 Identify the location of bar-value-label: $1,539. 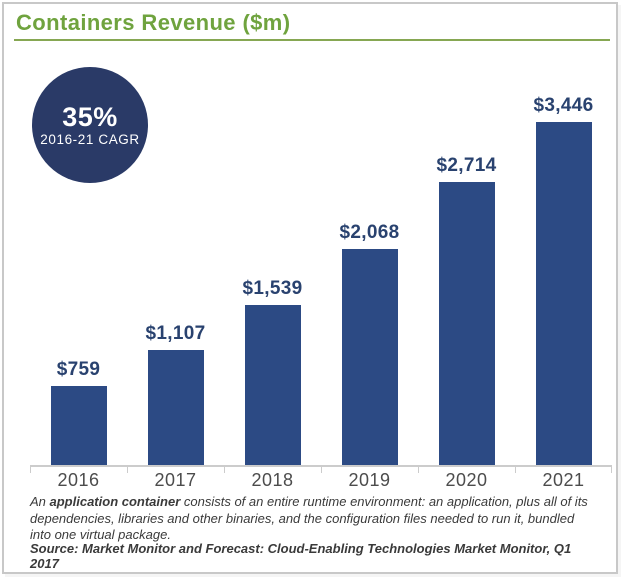
(272, 288).